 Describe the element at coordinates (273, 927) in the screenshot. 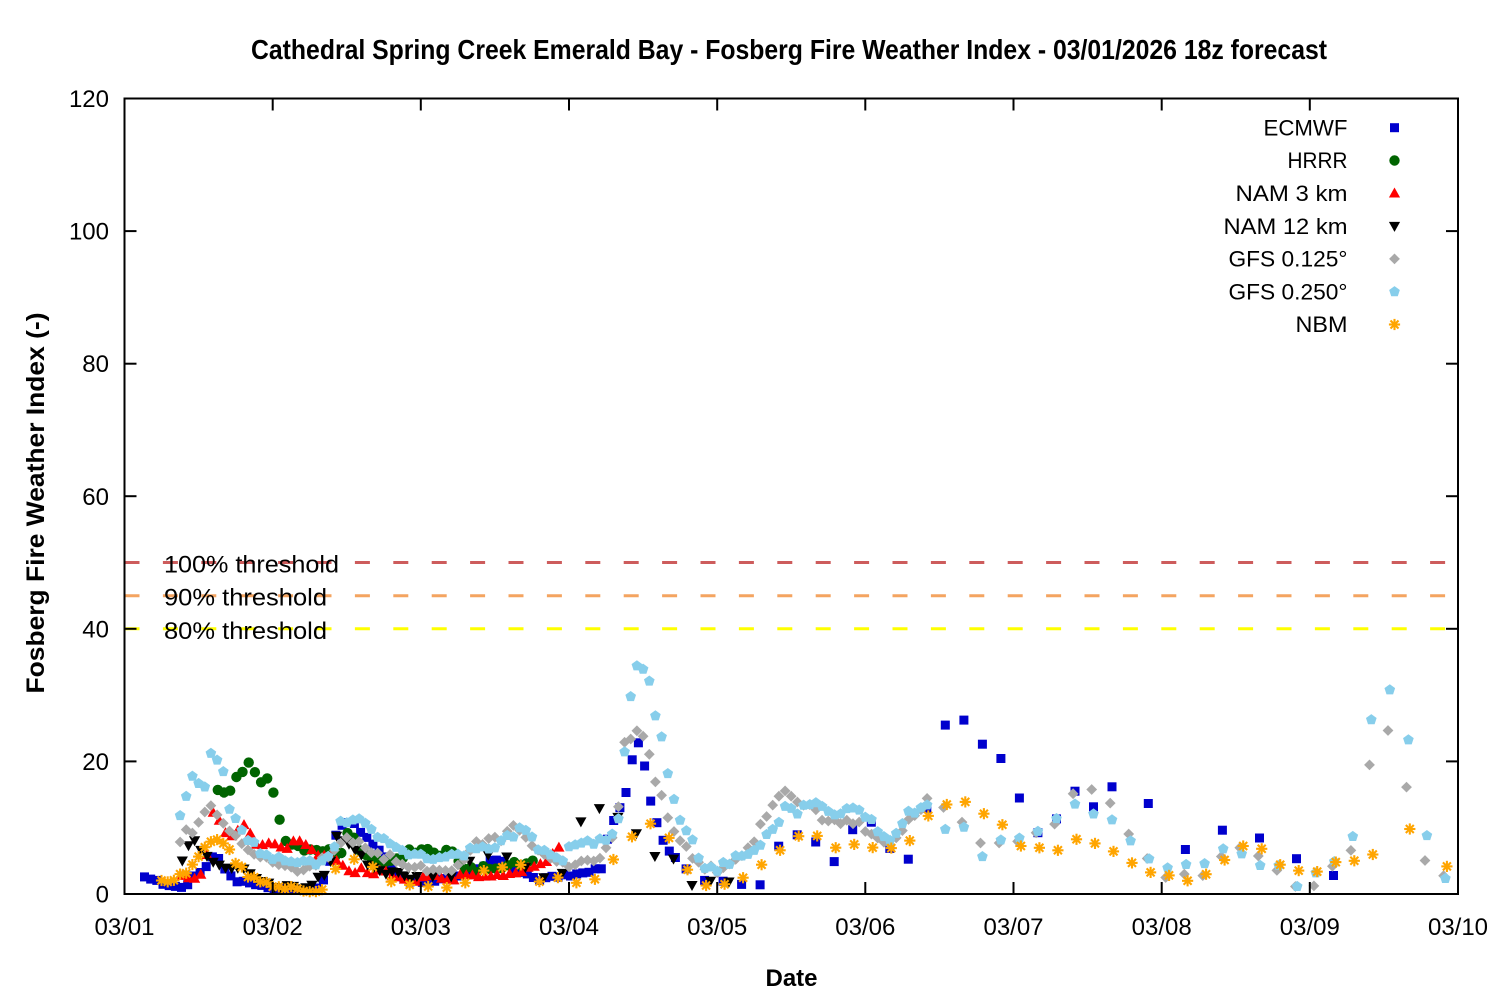

I see `svg-text: 03/02` at that location.